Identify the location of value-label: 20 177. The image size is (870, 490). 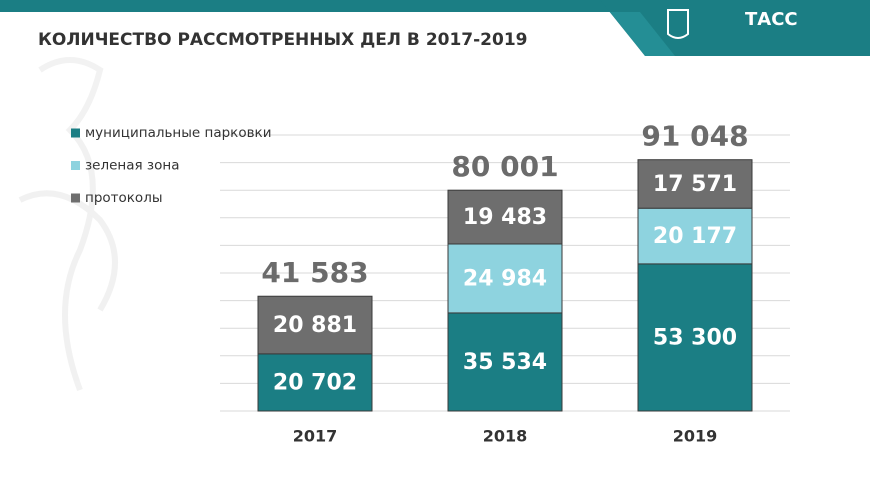
(695, 236).